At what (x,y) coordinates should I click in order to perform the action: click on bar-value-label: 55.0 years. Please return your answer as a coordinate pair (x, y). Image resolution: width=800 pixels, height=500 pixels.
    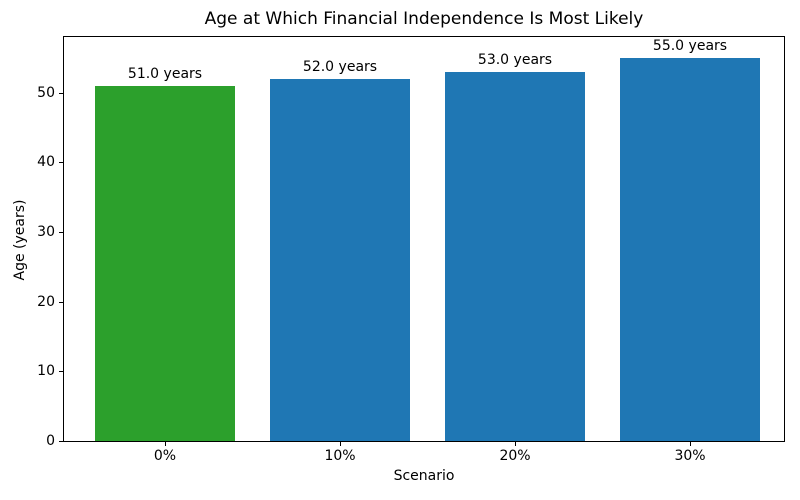
    Looking at the image, I should click on (690, 45).